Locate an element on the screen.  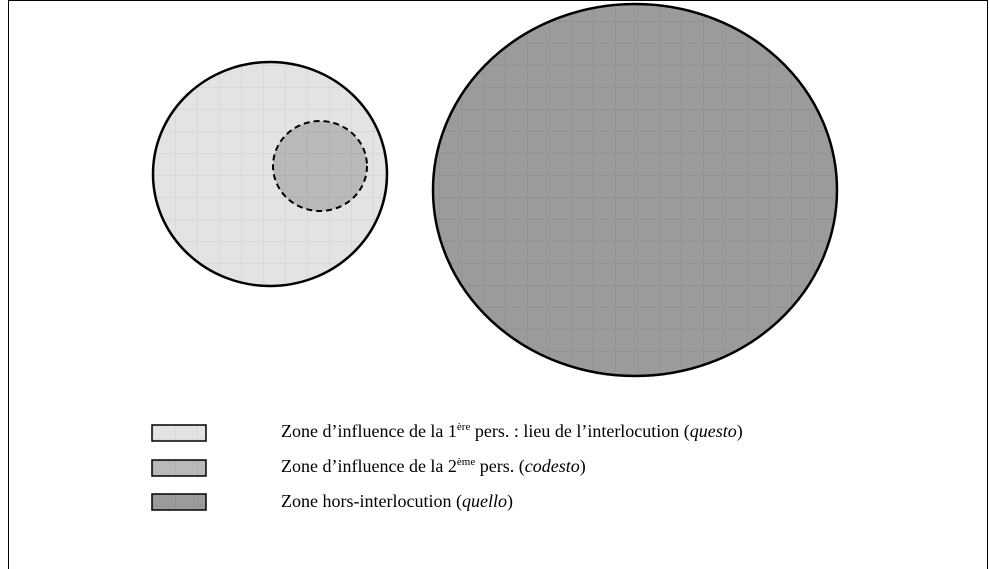
italic-term: codesto is located at coordinates (552, 466).